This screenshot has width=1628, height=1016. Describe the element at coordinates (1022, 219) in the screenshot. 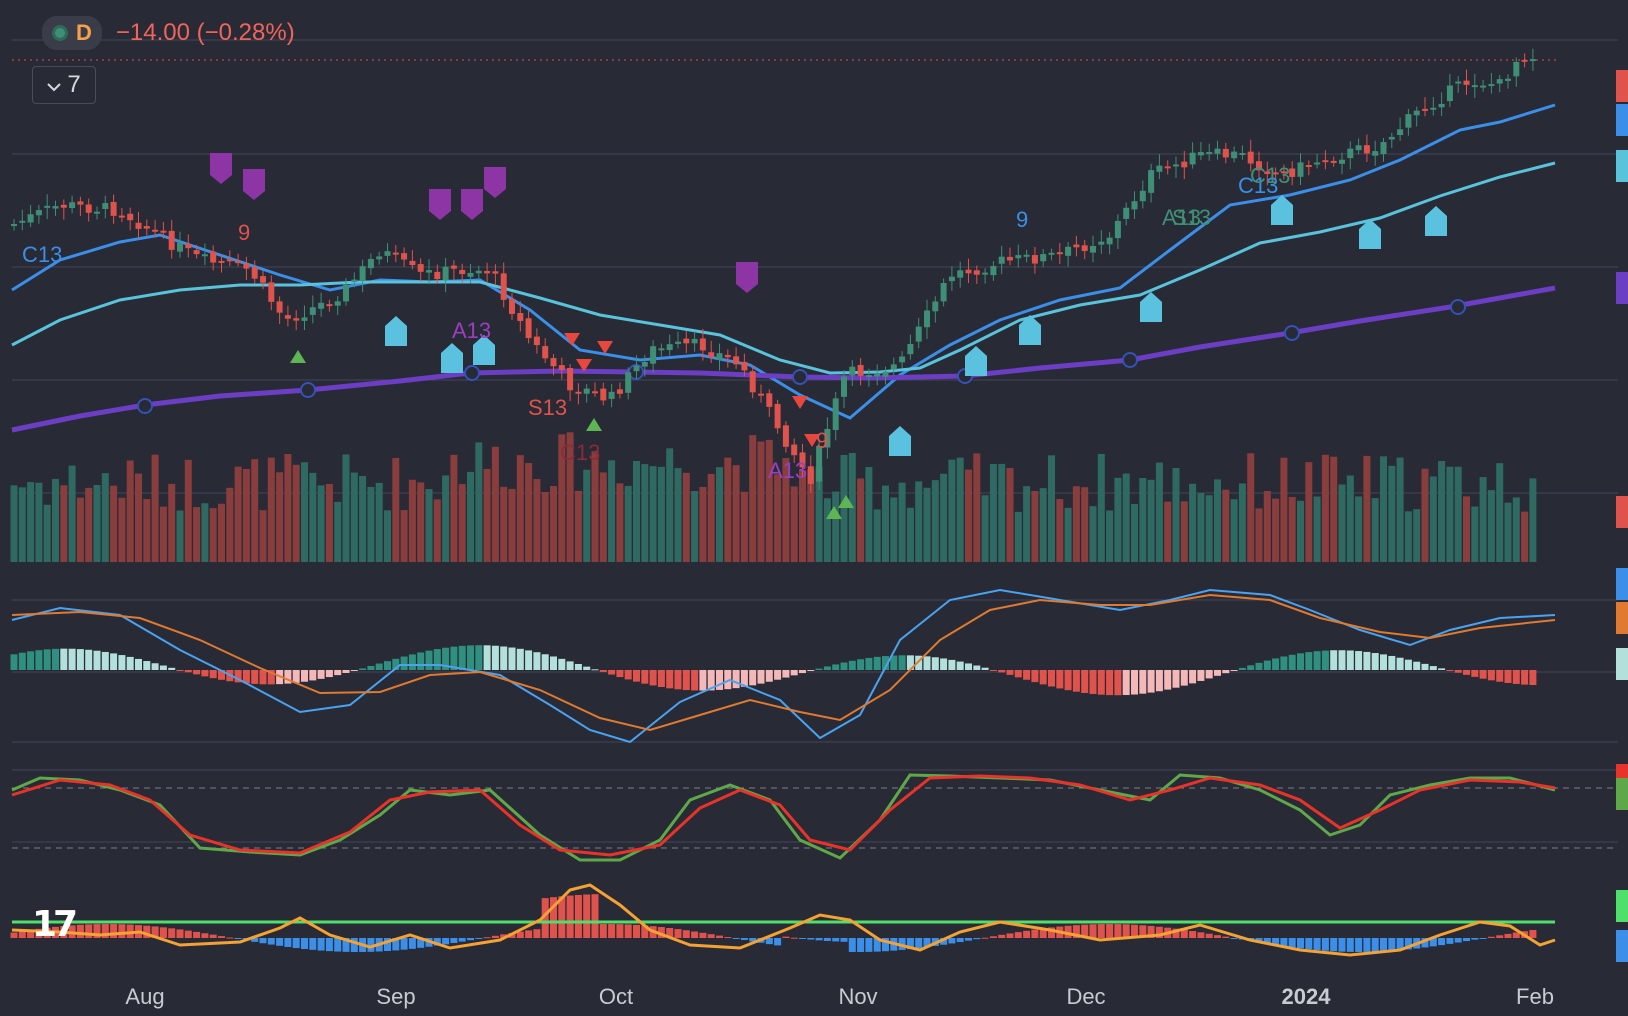

I see `sequential-count-label: 9` at that location.